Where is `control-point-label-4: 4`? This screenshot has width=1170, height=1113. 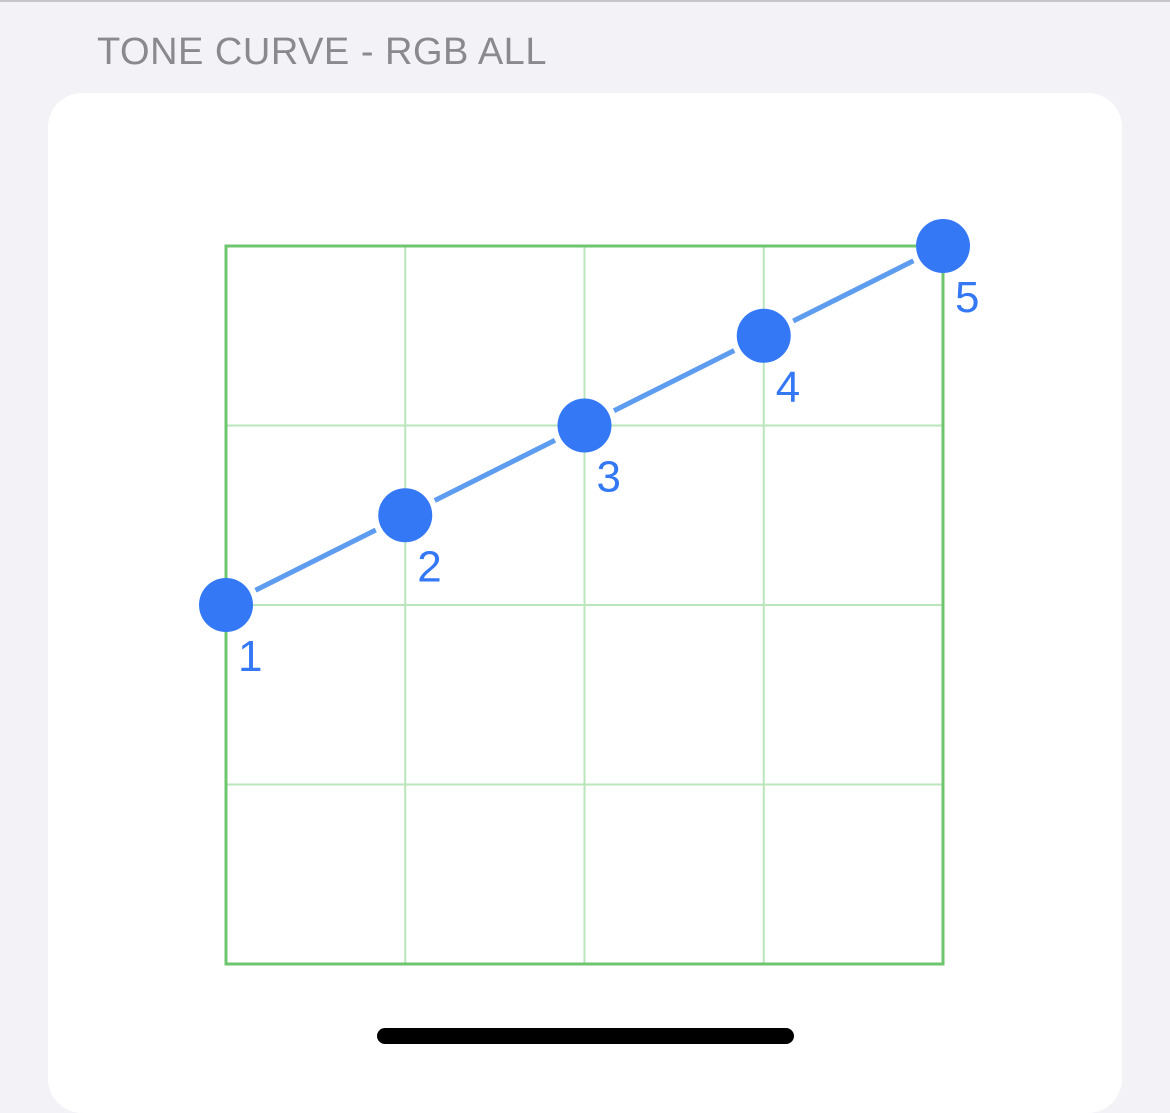 control-point-label-4: 4 is located at coordinates (788, 387).